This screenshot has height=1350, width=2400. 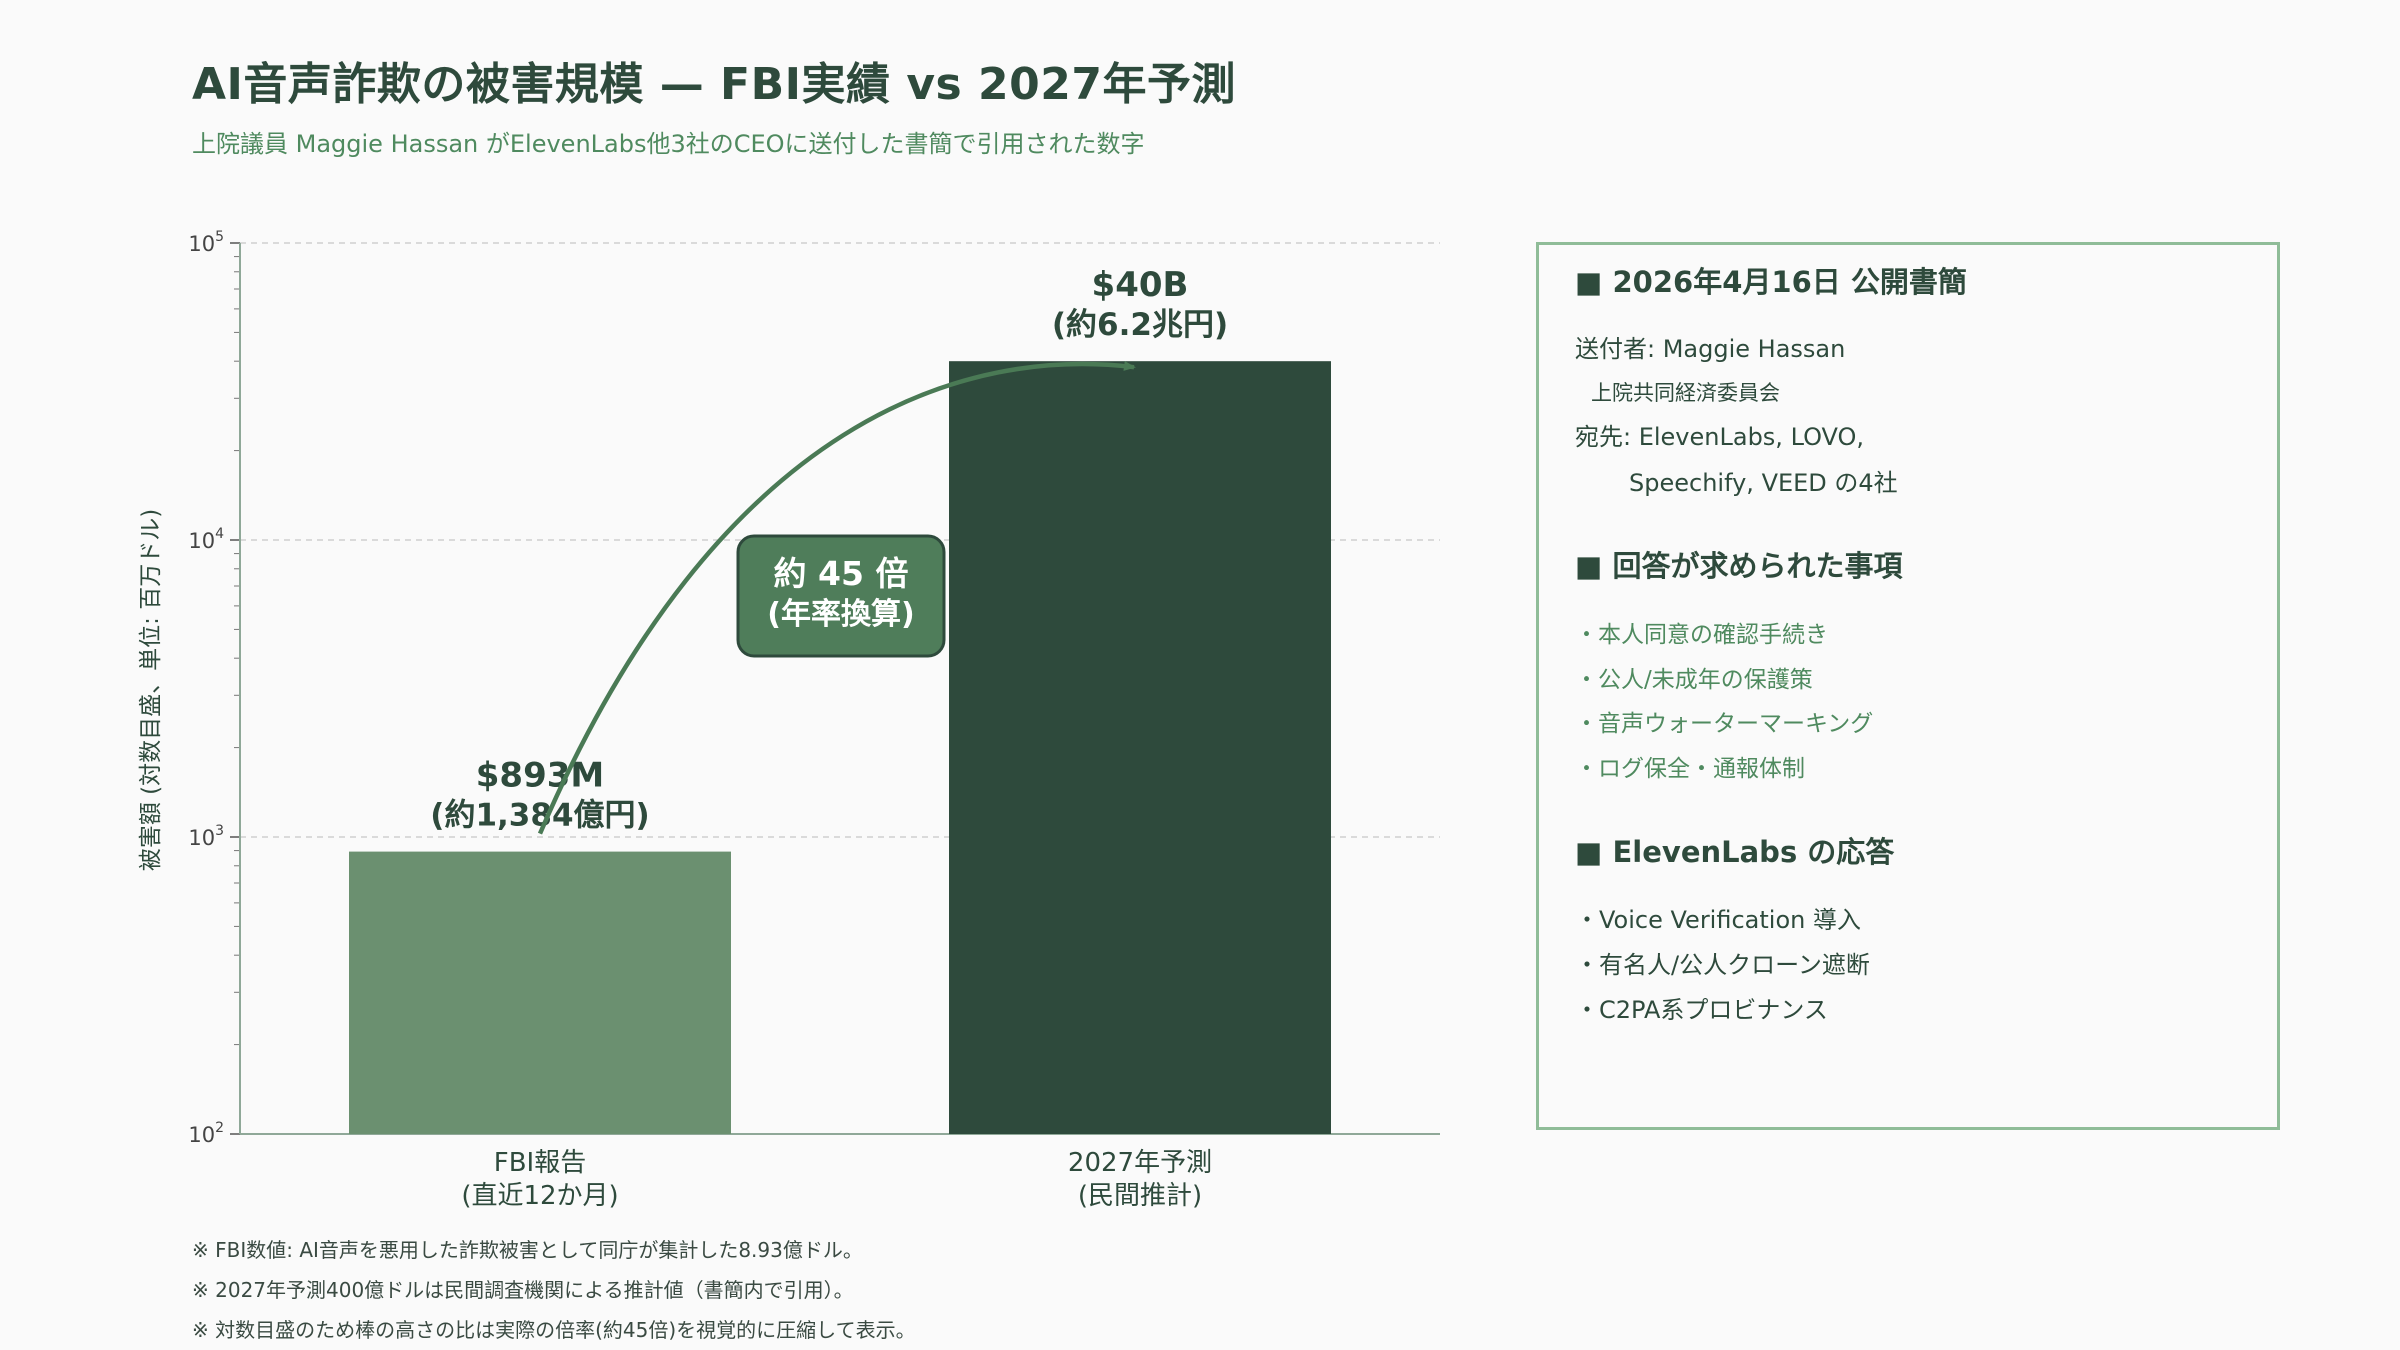 What do you see at coordinates (1701, 635) in the screenshot?
I see `request-item: ・本人同意の確認手続き` at bounding box center [1701, 635].